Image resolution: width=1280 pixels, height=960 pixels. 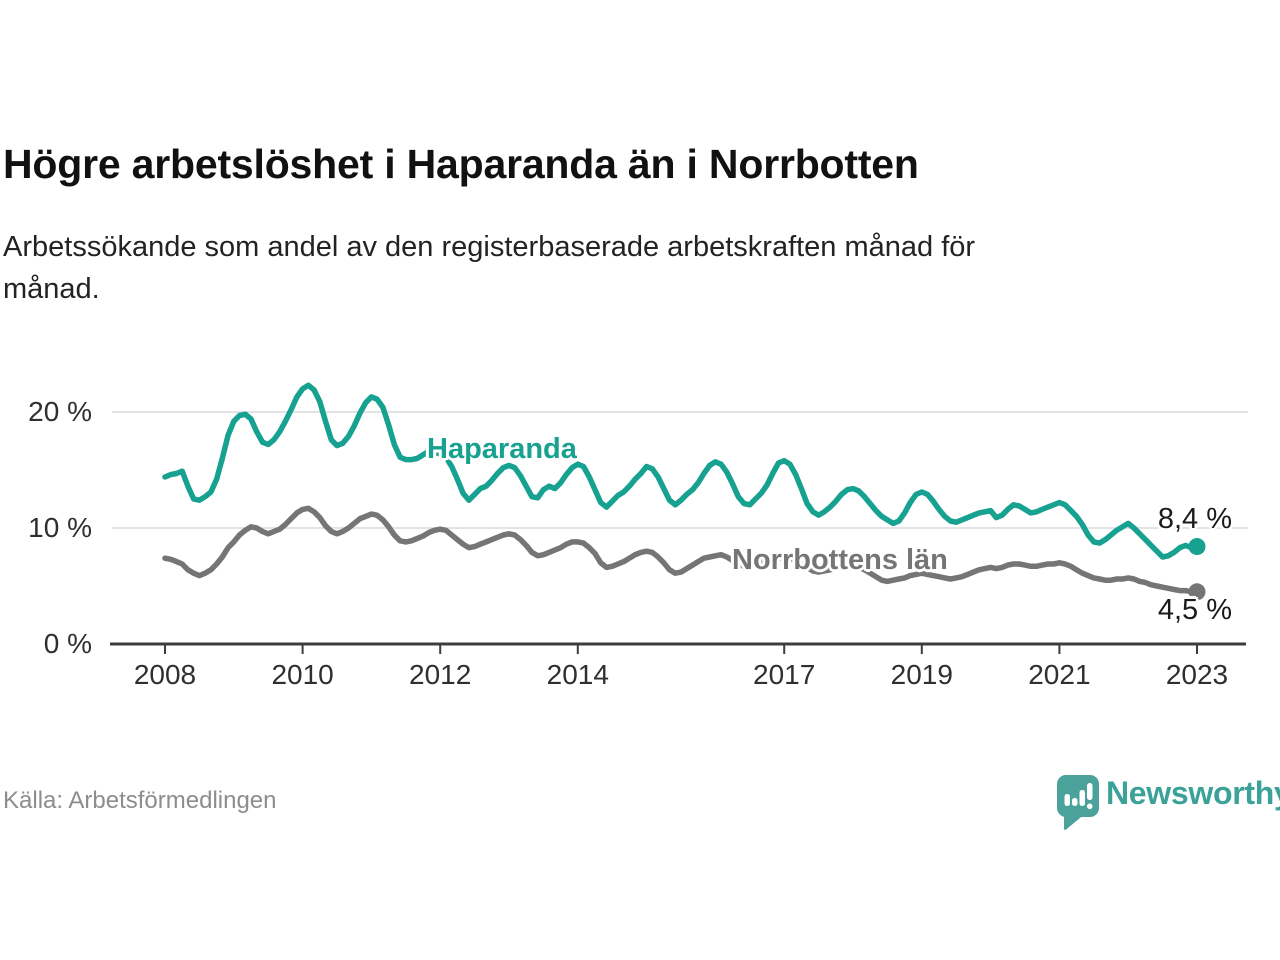 I want to click on x-tick-label: 2012, so click(x=440, y=674).